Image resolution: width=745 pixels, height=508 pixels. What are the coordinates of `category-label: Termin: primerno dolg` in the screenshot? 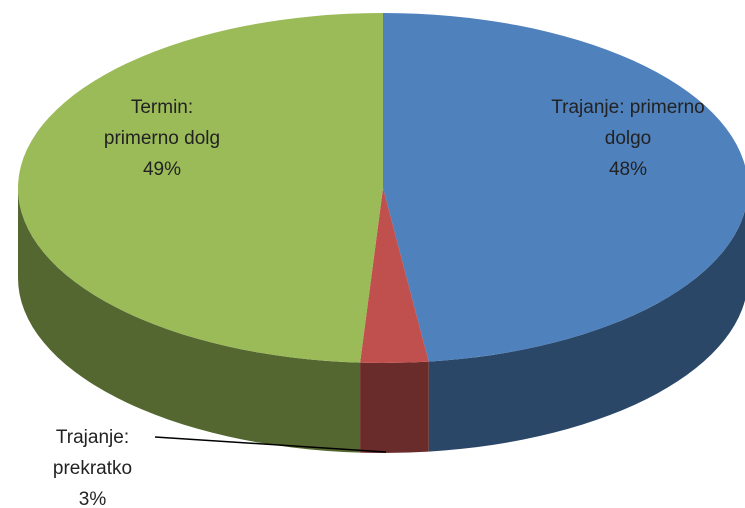 It's located at (162, 123).